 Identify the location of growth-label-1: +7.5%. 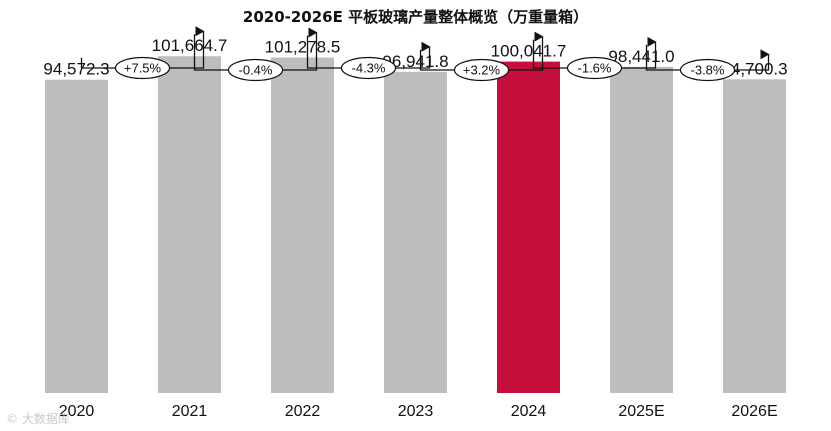
(143, 68).